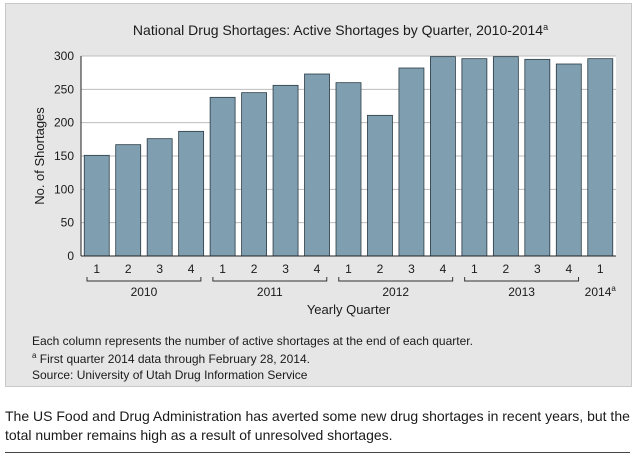 The image size is (640, 459). I want to click on x-axis-label: Yearly Quarter, so click(349, 309).